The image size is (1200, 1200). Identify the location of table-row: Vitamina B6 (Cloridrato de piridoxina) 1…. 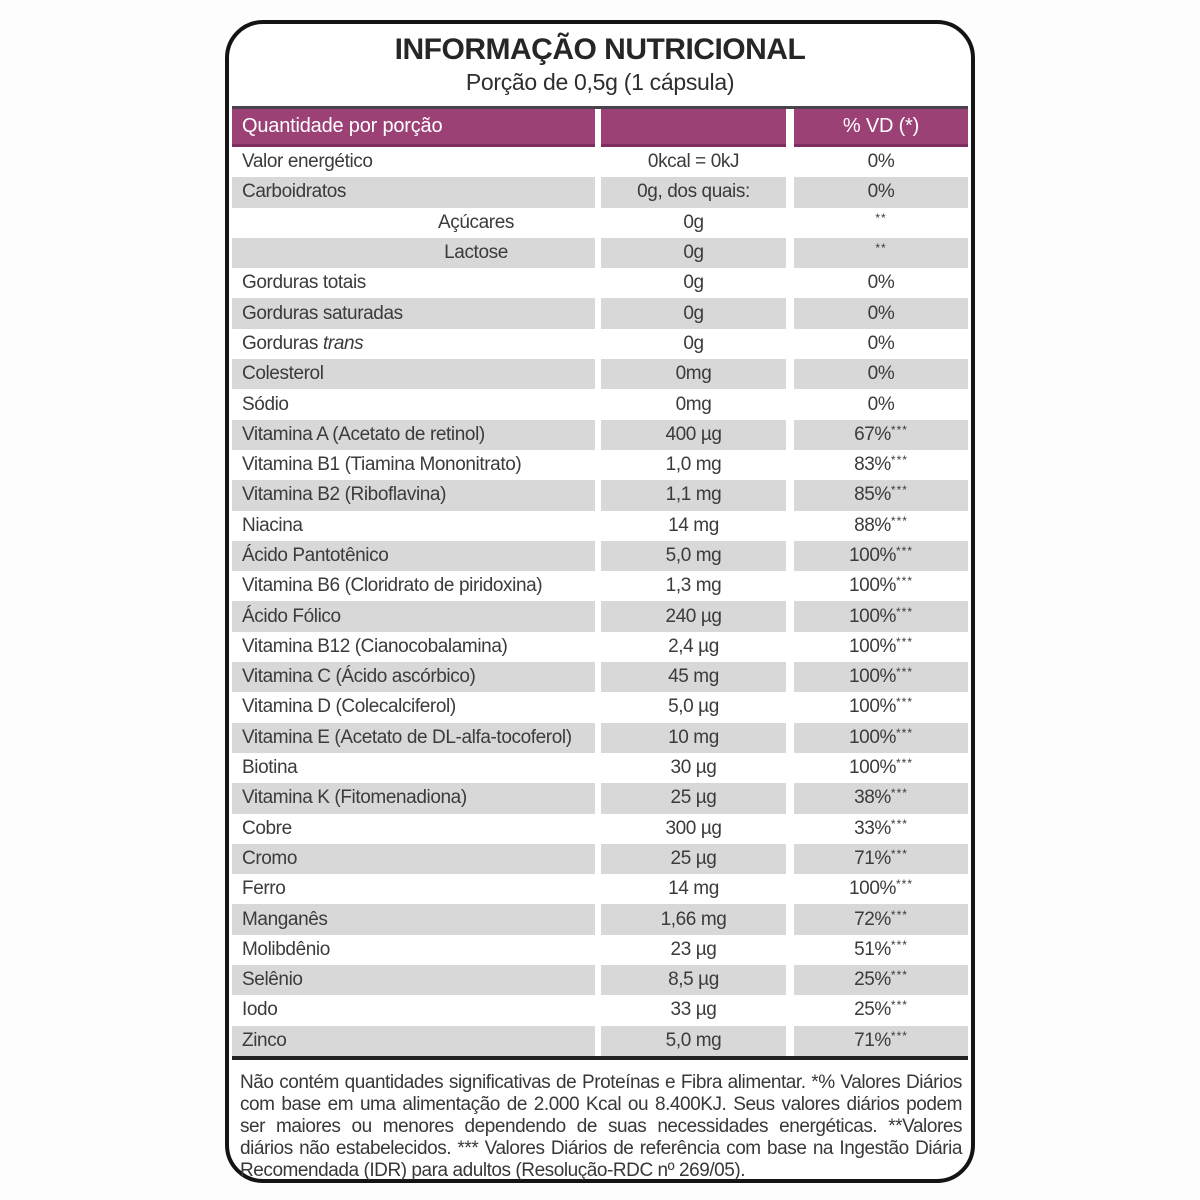
(600, 586).